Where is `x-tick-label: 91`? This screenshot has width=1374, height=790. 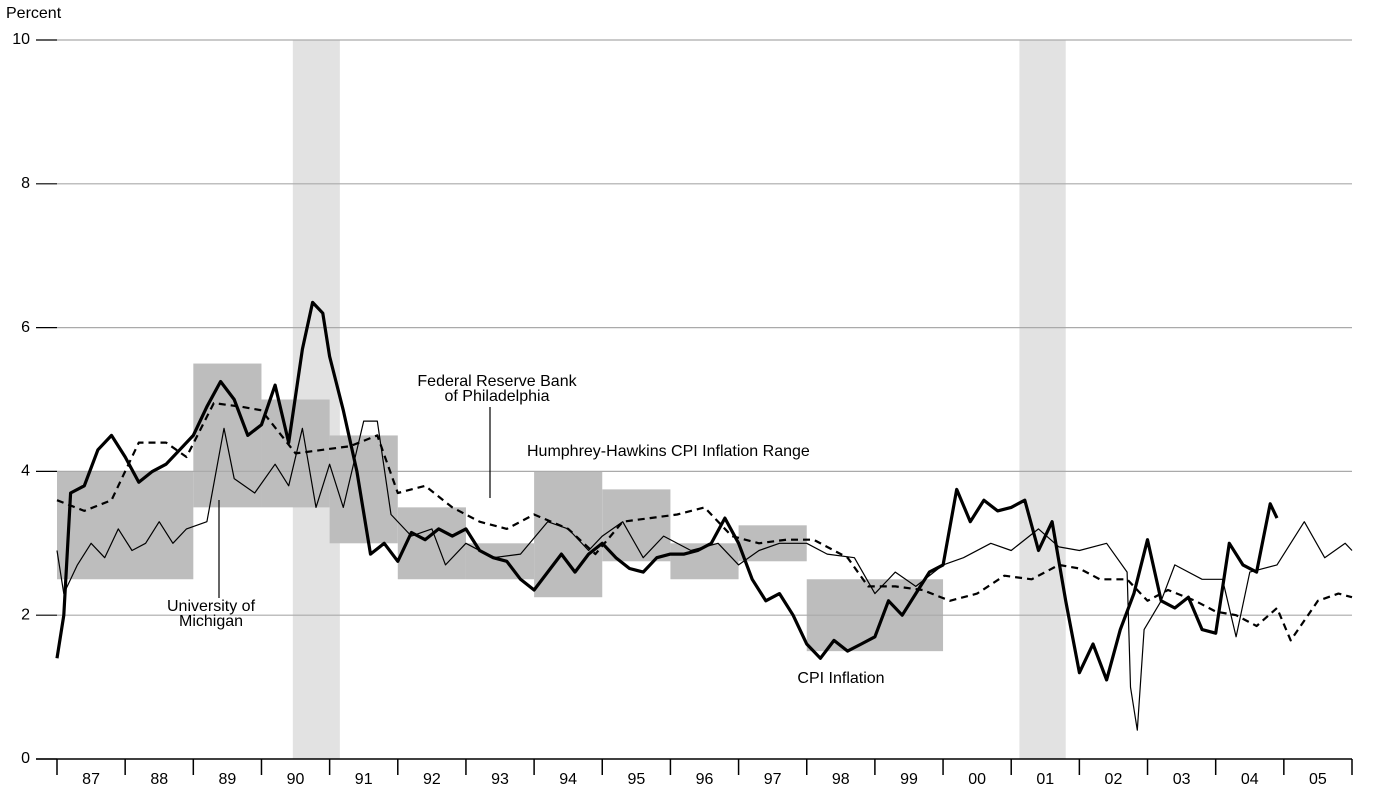
x-tick-label: 91 is located at coordinates (364, 779).